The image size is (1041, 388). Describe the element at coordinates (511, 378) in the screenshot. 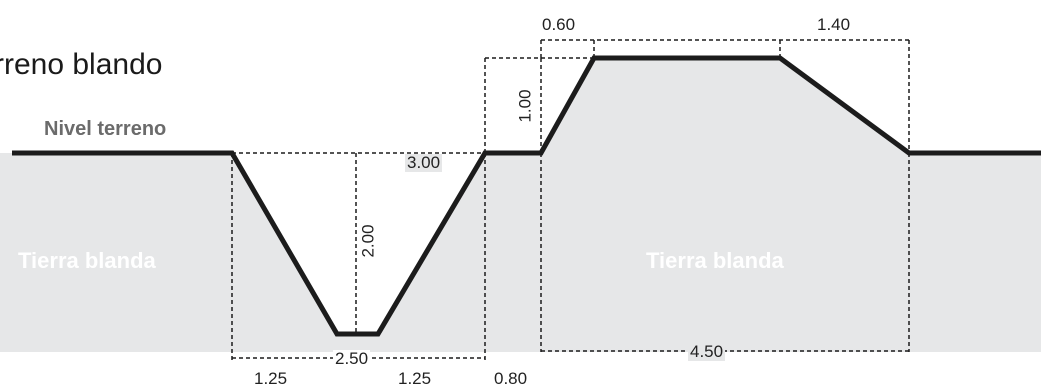

I see `berm-gap-label: 0.80` at that location.